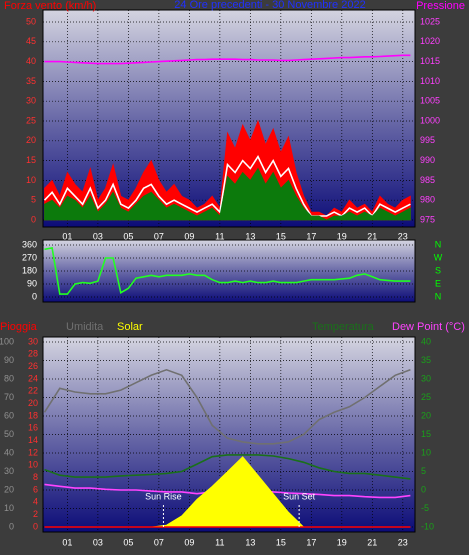 This screenshot has width=469, height=555. Describe the element at coordinates (426, 378) in the screenshot. I see `y2-tick-label: 30` at that location.